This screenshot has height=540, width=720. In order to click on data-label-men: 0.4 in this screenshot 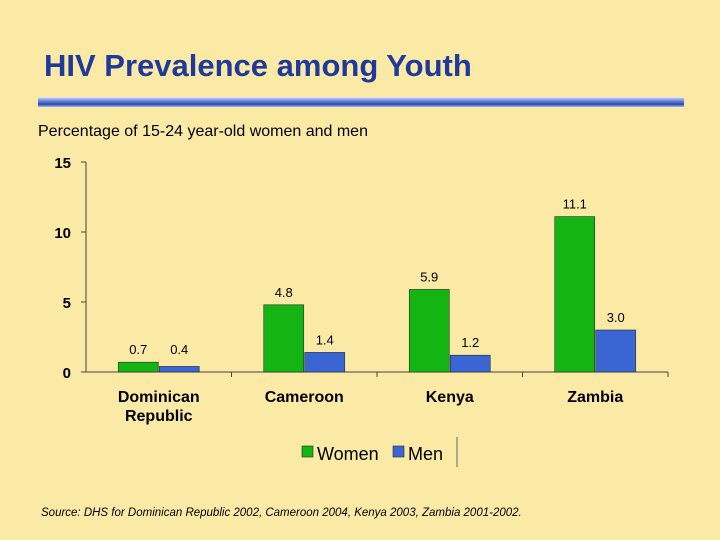, I will do `click(179, 349)`.